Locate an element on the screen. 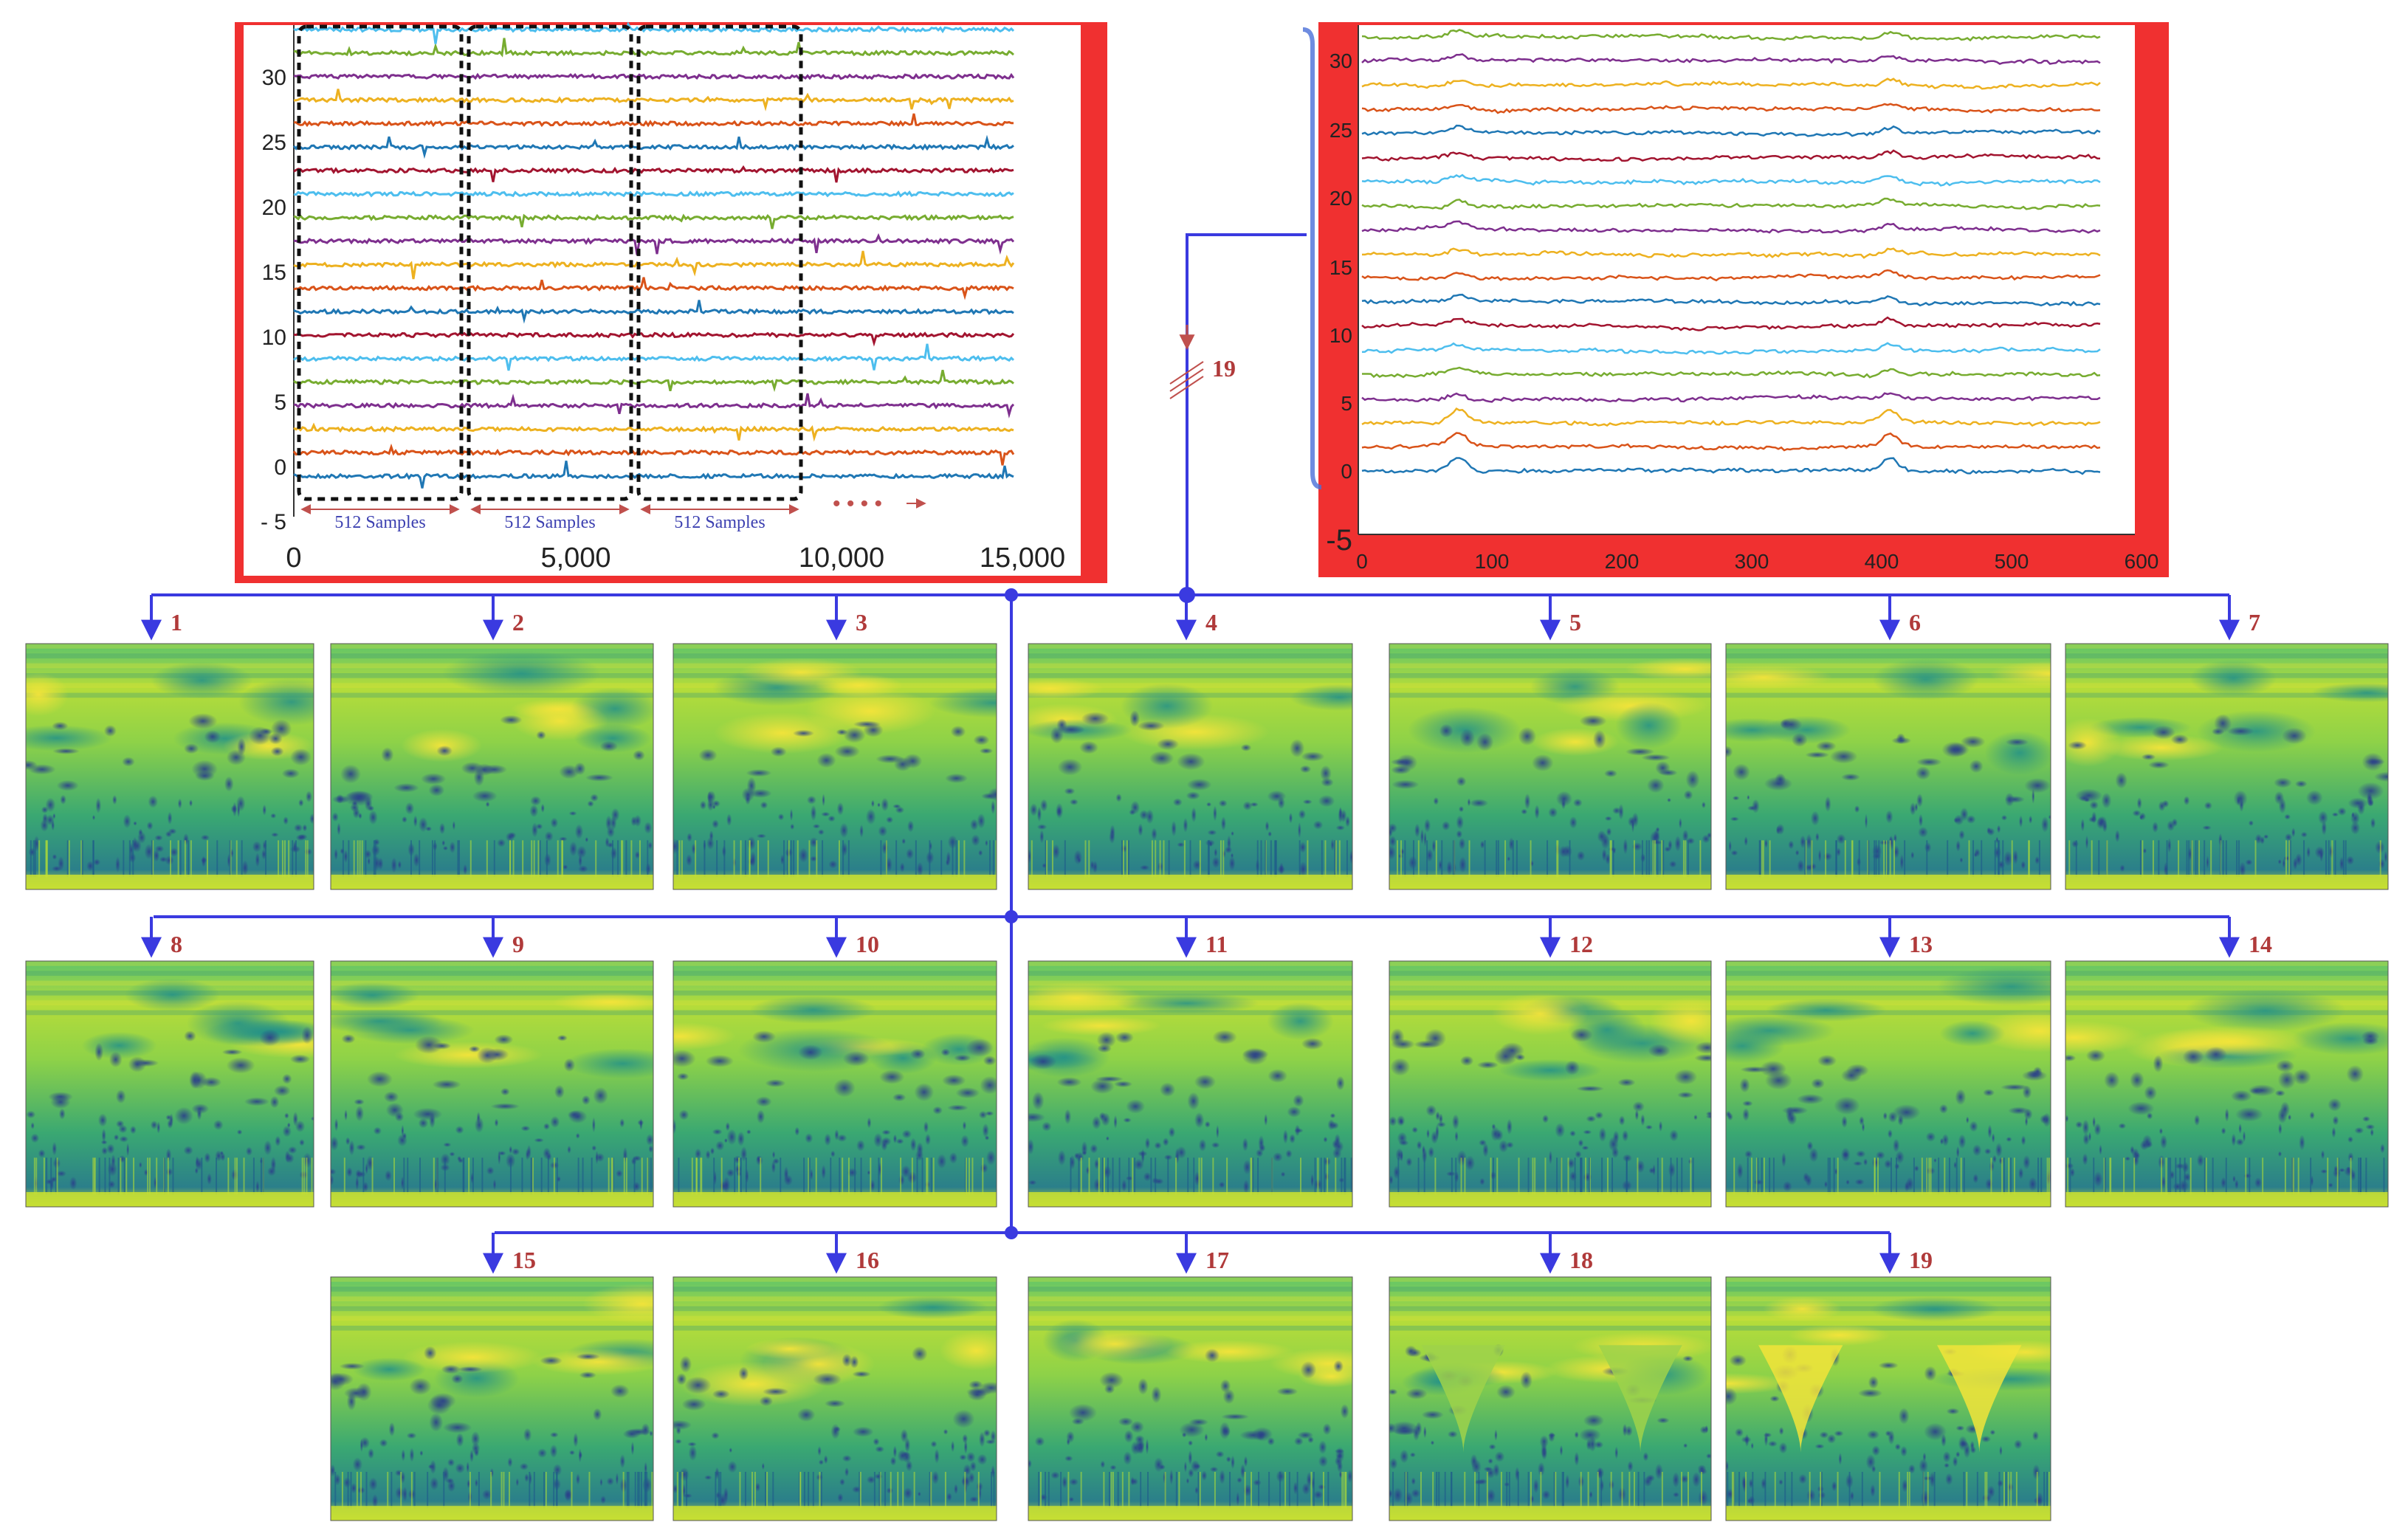 This screenshot has width=2408, height=1539. scalogram-number: 5 is located at coordinates (1575, 623).